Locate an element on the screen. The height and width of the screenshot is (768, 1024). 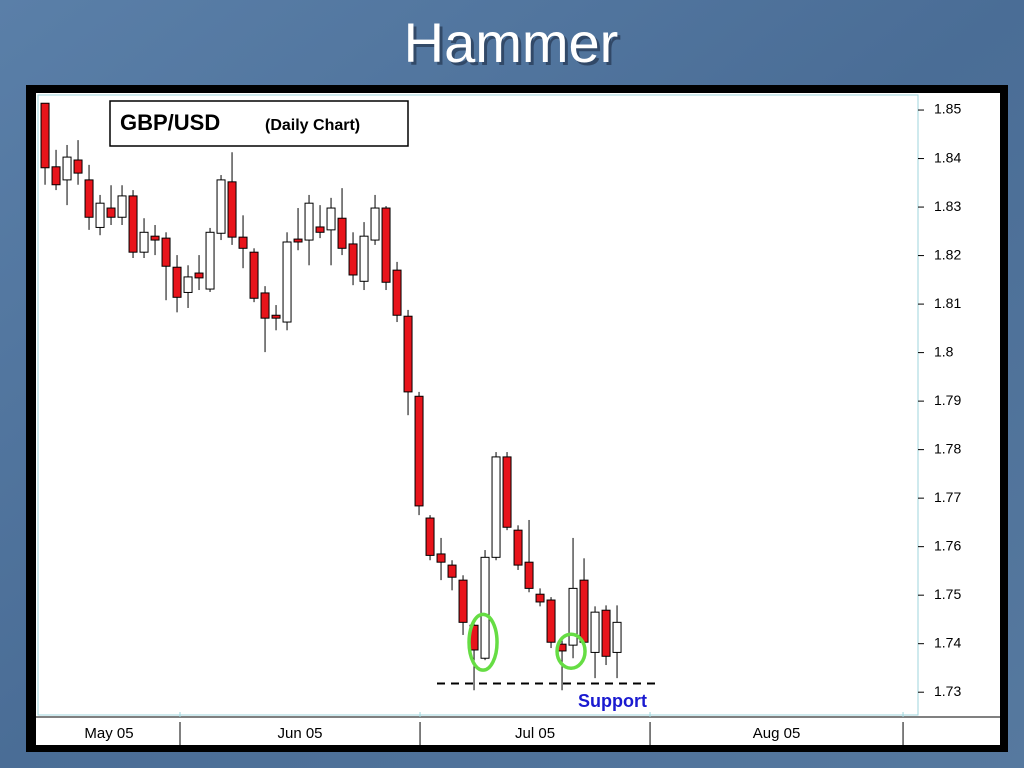
y-tick-label: 1.73 is located at coordinates (947, 691).